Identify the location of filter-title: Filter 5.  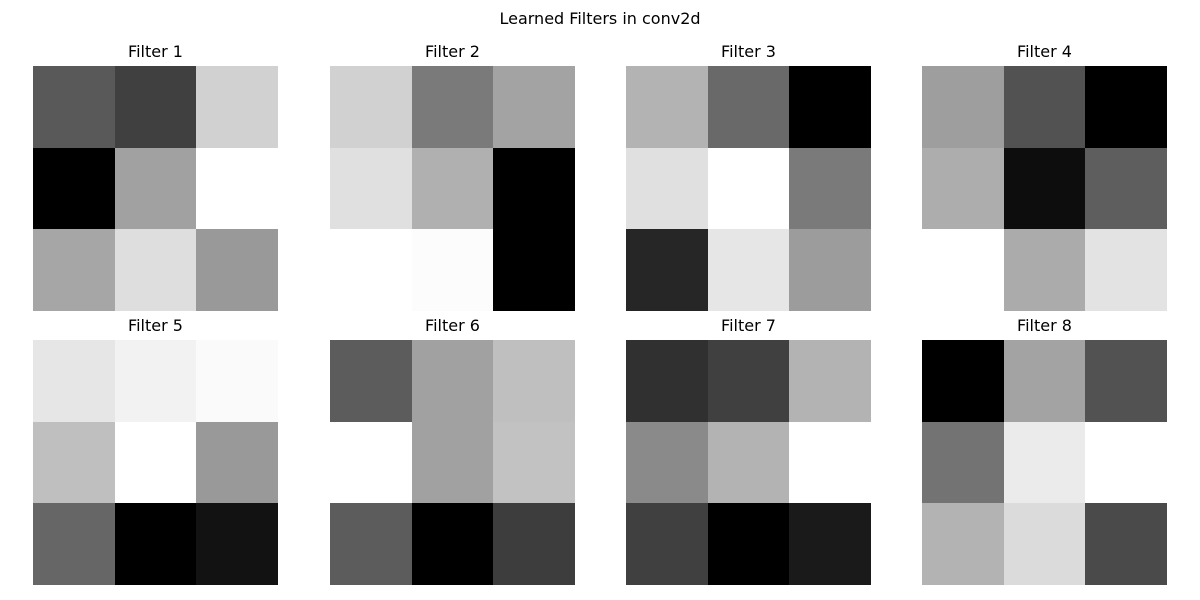
(155, 325).